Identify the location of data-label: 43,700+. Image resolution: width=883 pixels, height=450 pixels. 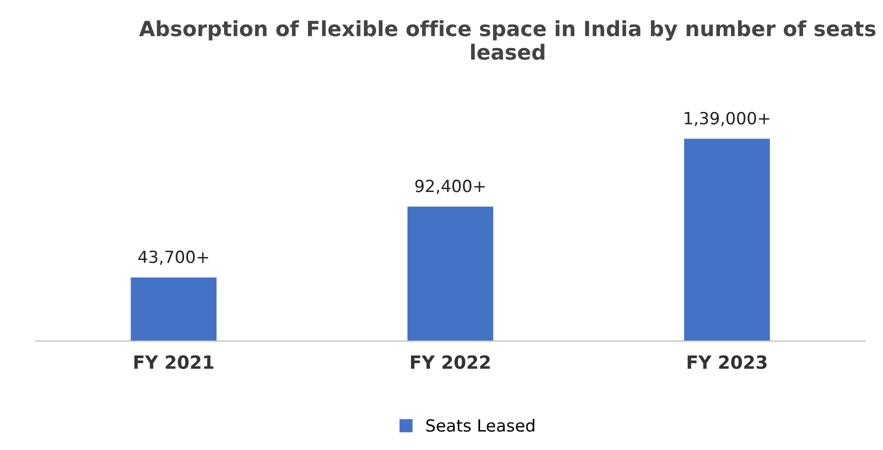
(173, 257).